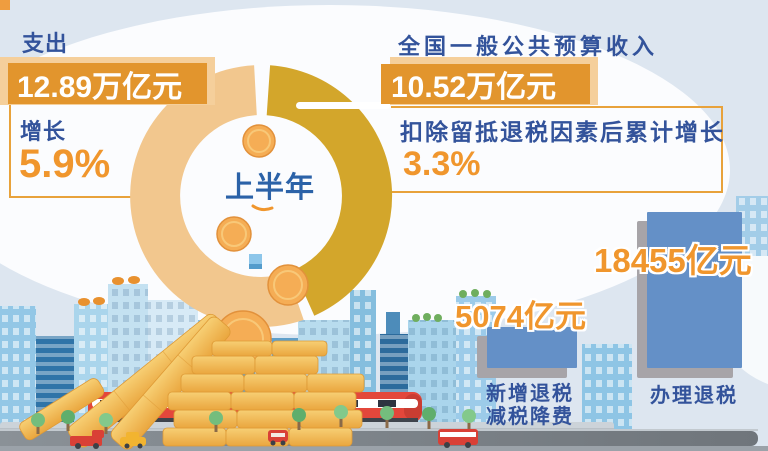 The height and width of the screenshot is (451, 768). What do you see at coordinates (528, 46) in the screenshot?
I see `revenue-label: 全国一般公共预算收入` at bounding box center [528, 46].